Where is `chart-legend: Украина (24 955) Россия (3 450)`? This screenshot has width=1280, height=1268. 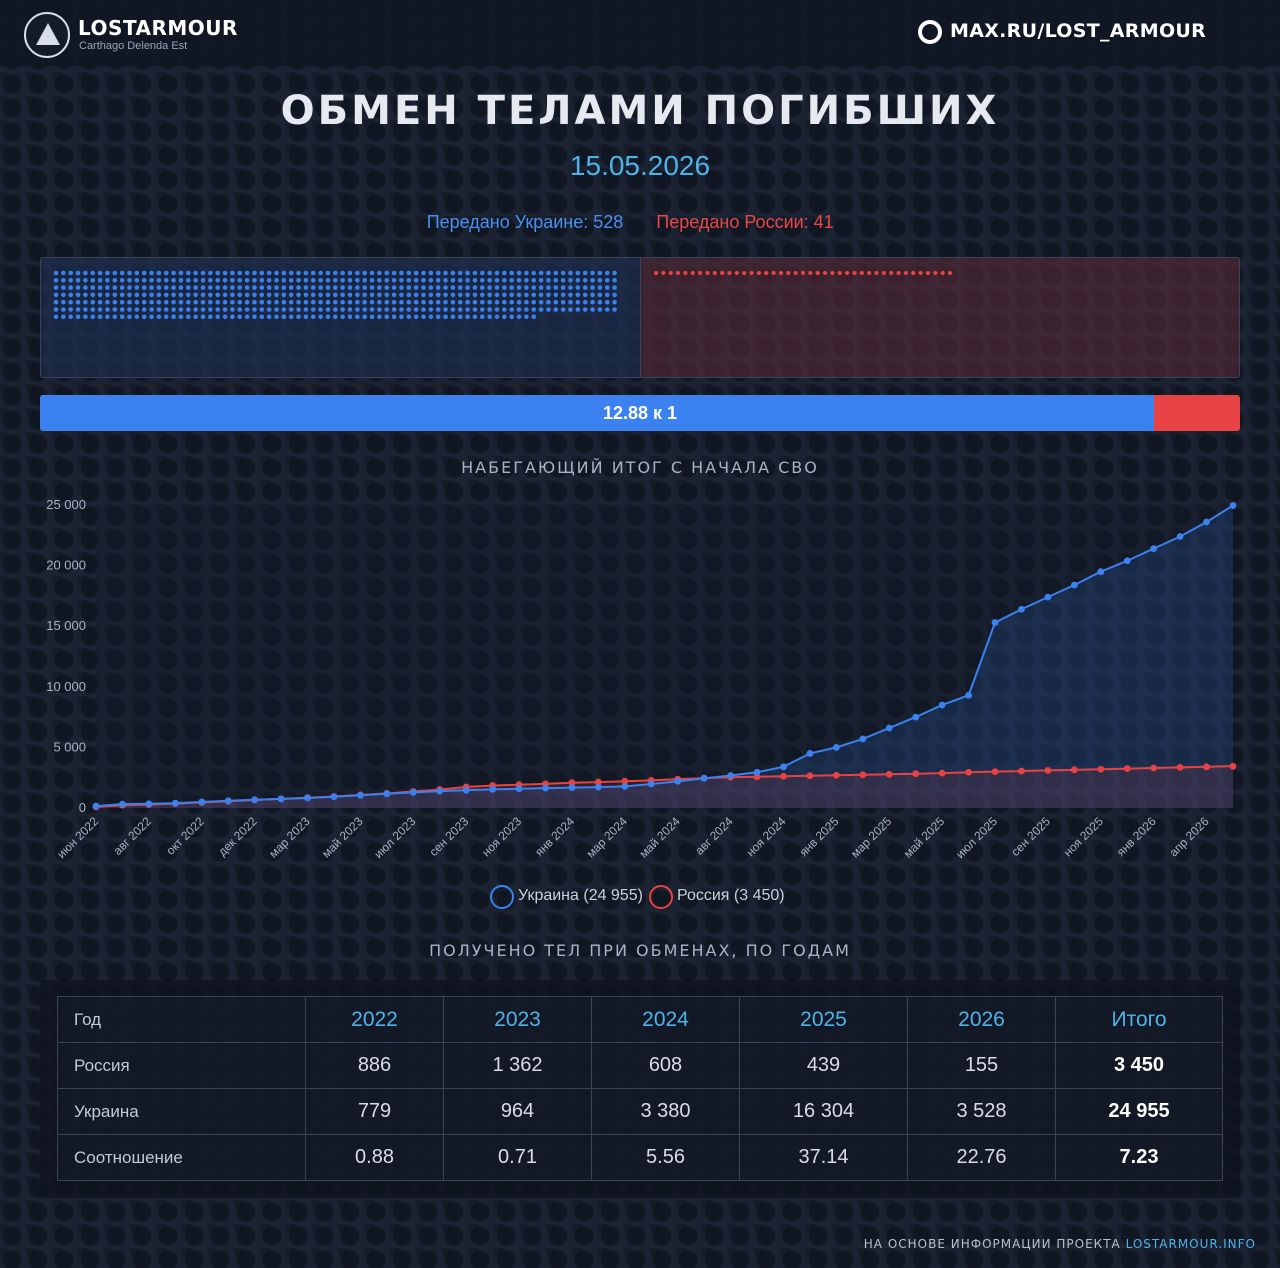 chart-legend: Украина (24 955) Россия (3 450) is located at coordinates (640, 897).